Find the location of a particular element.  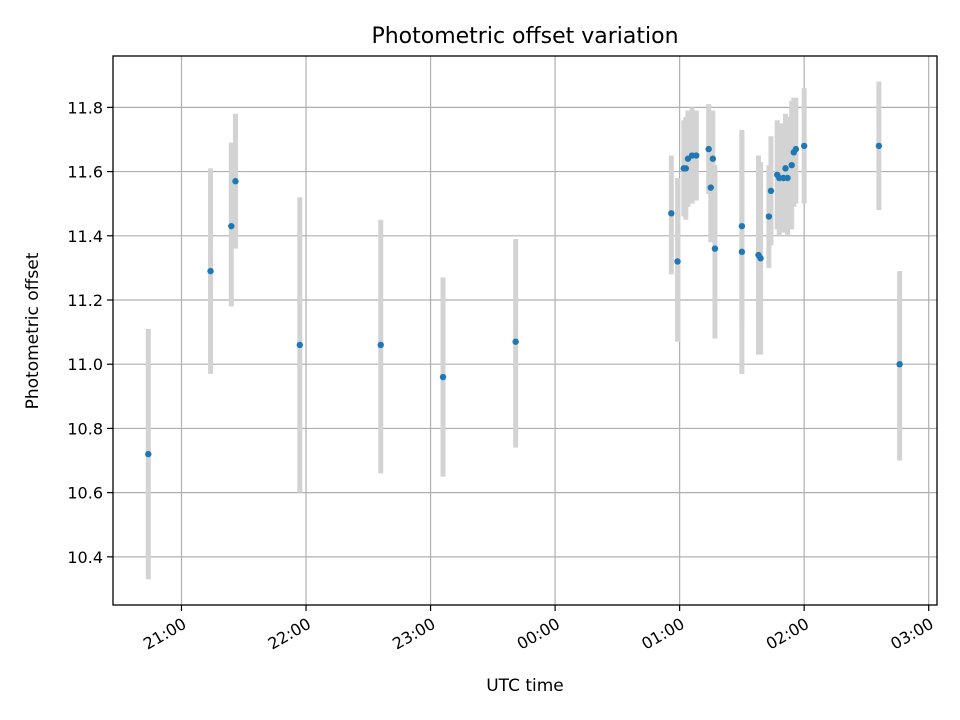

y-tick-label: 10.8 is located at coordinates (85, 428).